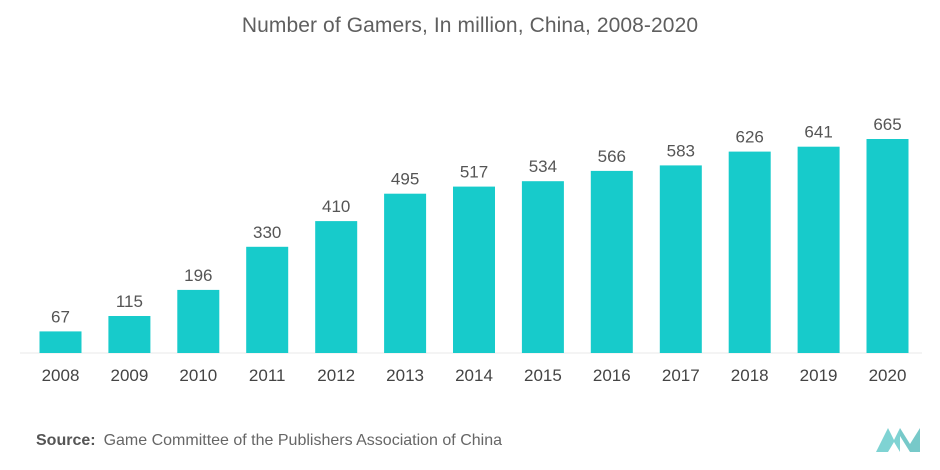  What do you see at coordinates (750, 375) in the screenshot?
I see `x-tick-2018: 2018` at bounding box center [750, 375].